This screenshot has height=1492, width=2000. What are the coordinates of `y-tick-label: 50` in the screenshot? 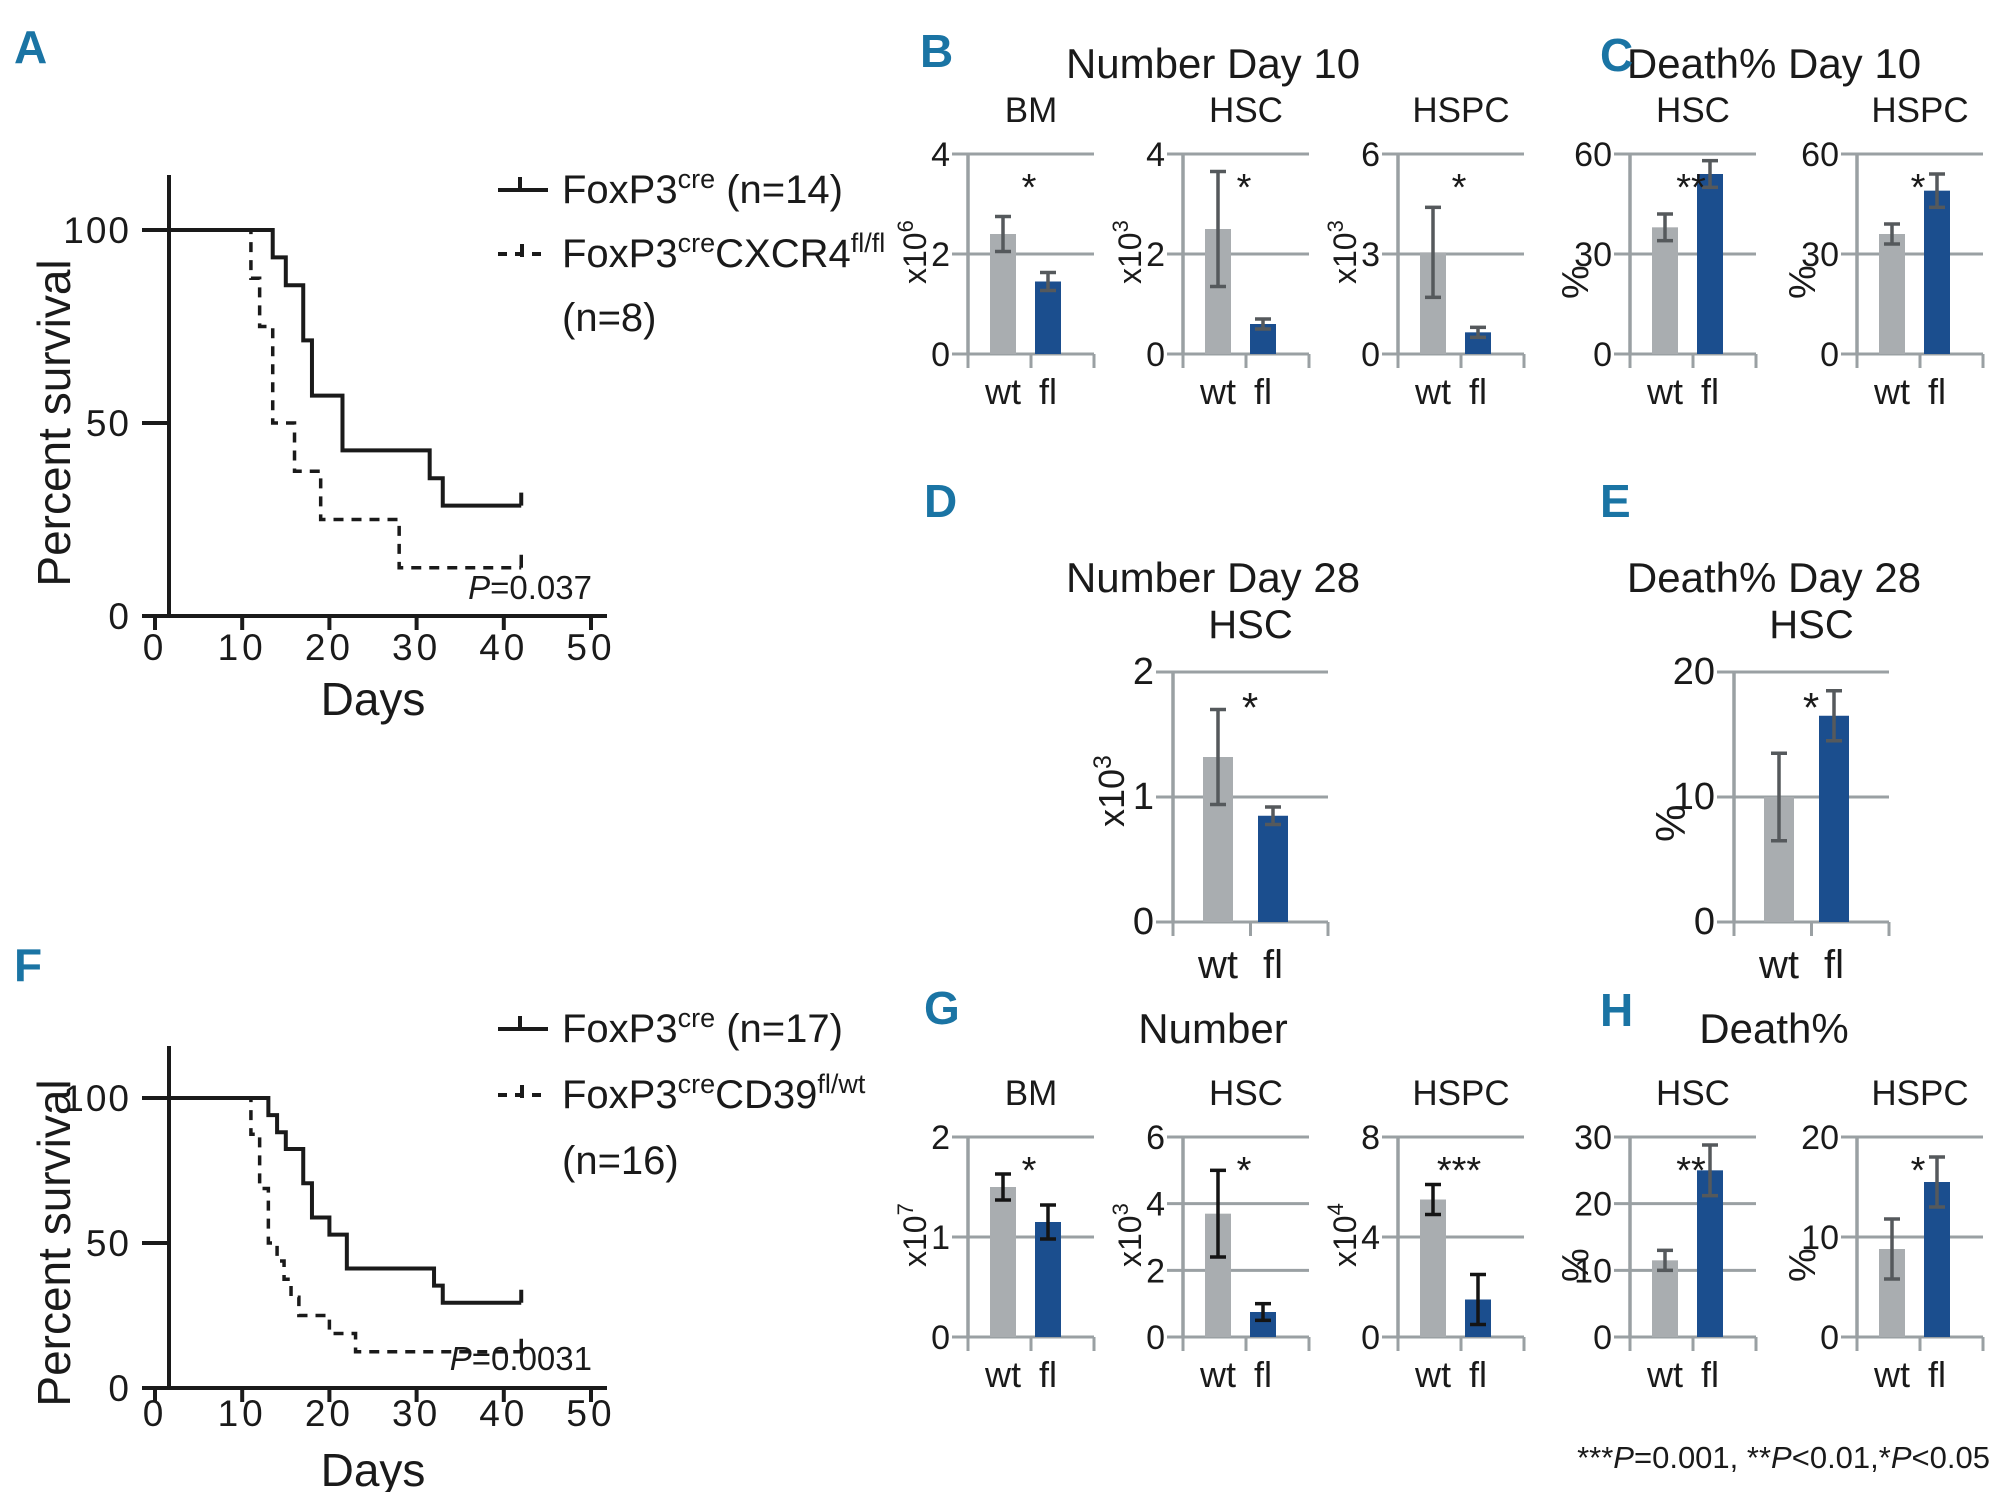 It's located at (108, 1243).